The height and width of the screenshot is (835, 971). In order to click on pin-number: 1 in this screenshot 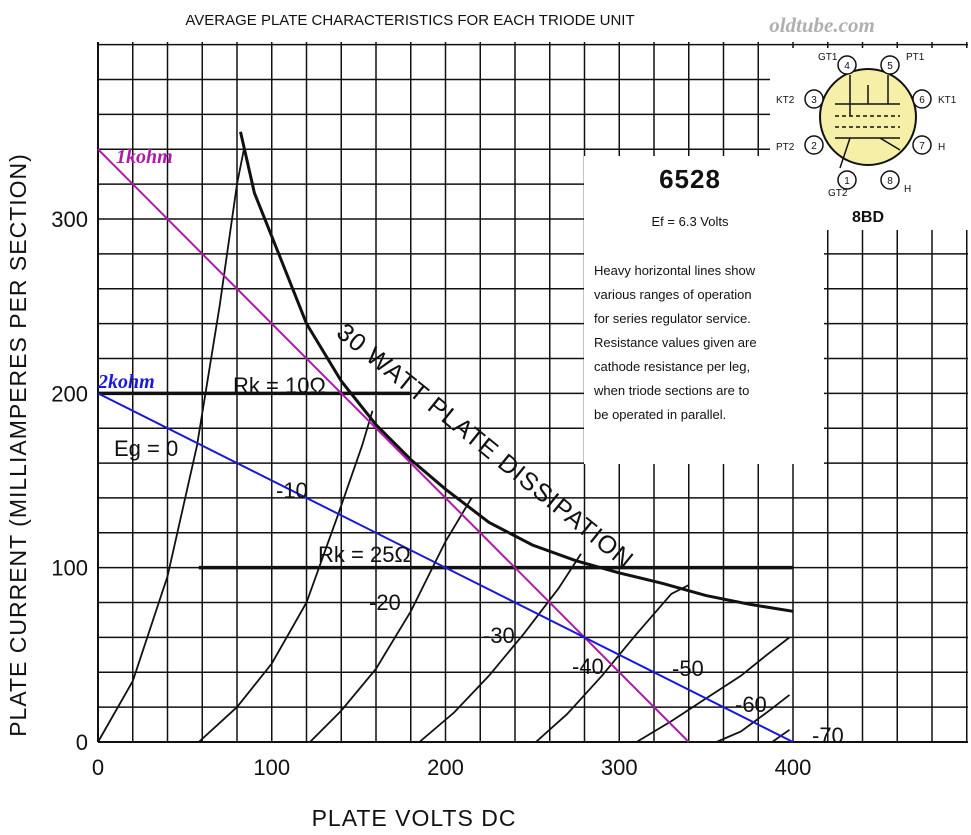, I will do `click(847, 181)`.